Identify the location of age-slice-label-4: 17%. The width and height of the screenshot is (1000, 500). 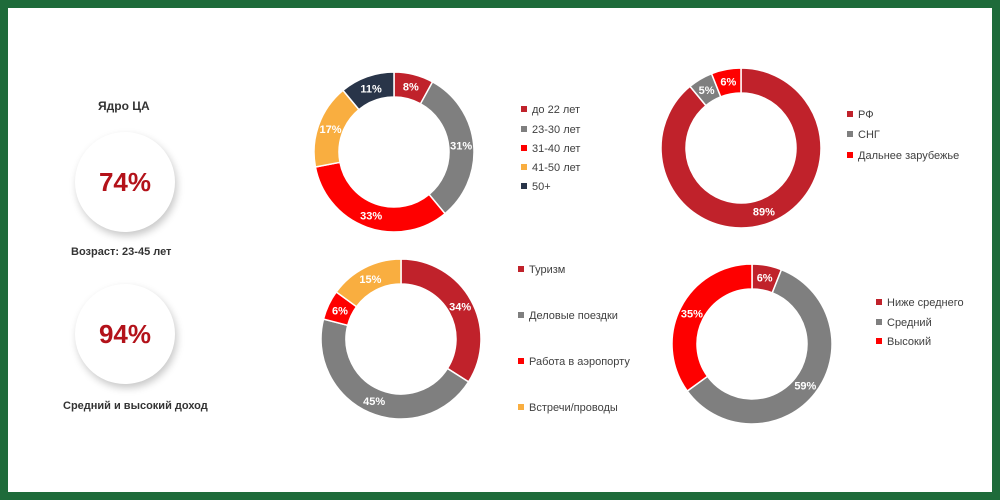
(330, 130).